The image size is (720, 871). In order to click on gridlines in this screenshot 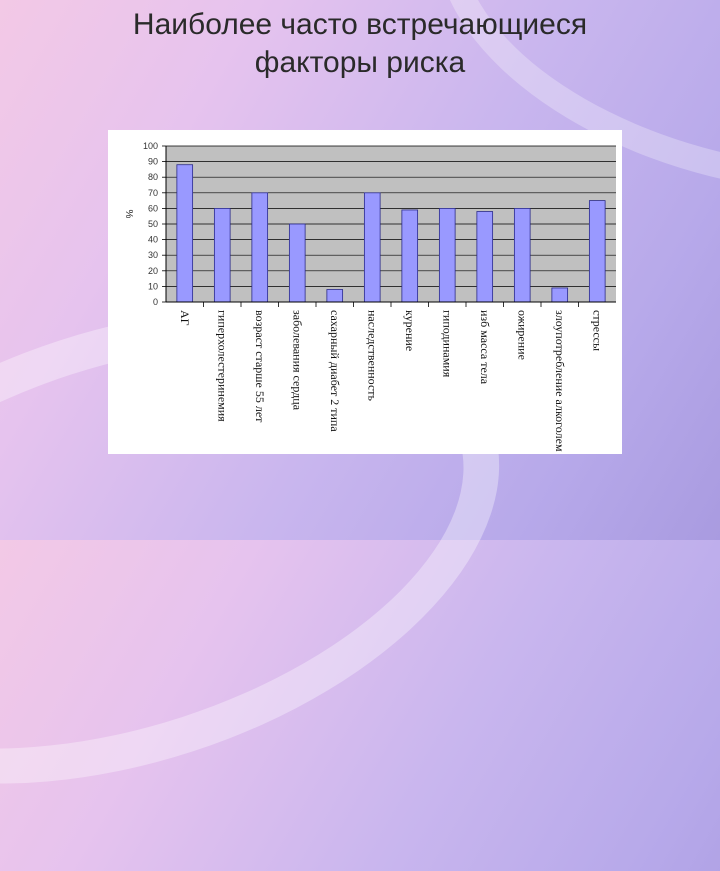, I will do `click(391, 216)`.